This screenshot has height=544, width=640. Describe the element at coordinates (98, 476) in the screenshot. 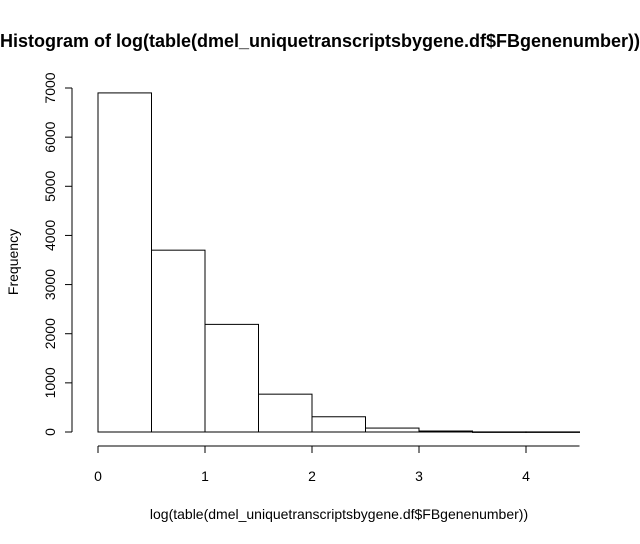

I see `x-tick-label: 0` at that location.